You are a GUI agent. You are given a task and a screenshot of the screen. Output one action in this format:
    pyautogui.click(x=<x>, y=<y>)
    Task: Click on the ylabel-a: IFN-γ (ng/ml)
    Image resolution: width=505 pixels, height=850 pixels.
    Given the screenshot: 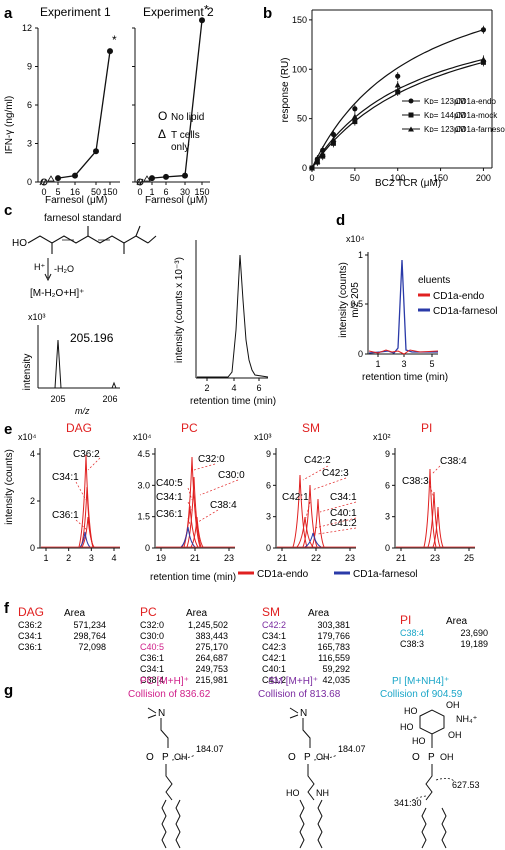 What is the action you would take?
    pyautogui.click(x=9, y=125)
    